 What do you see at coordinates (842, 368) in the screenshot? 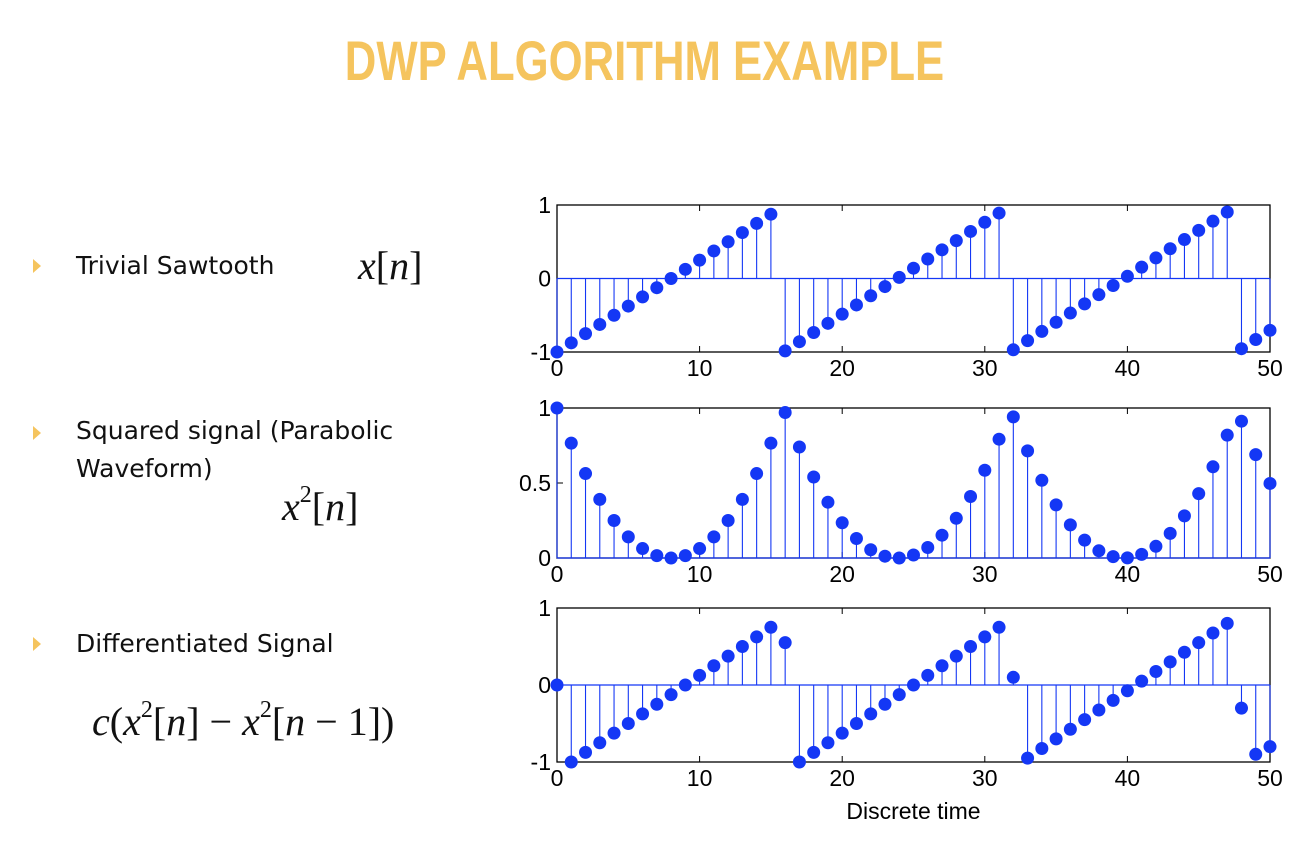
I see `chart-1-xtick-label: 20` at bounding box center [842, 368].